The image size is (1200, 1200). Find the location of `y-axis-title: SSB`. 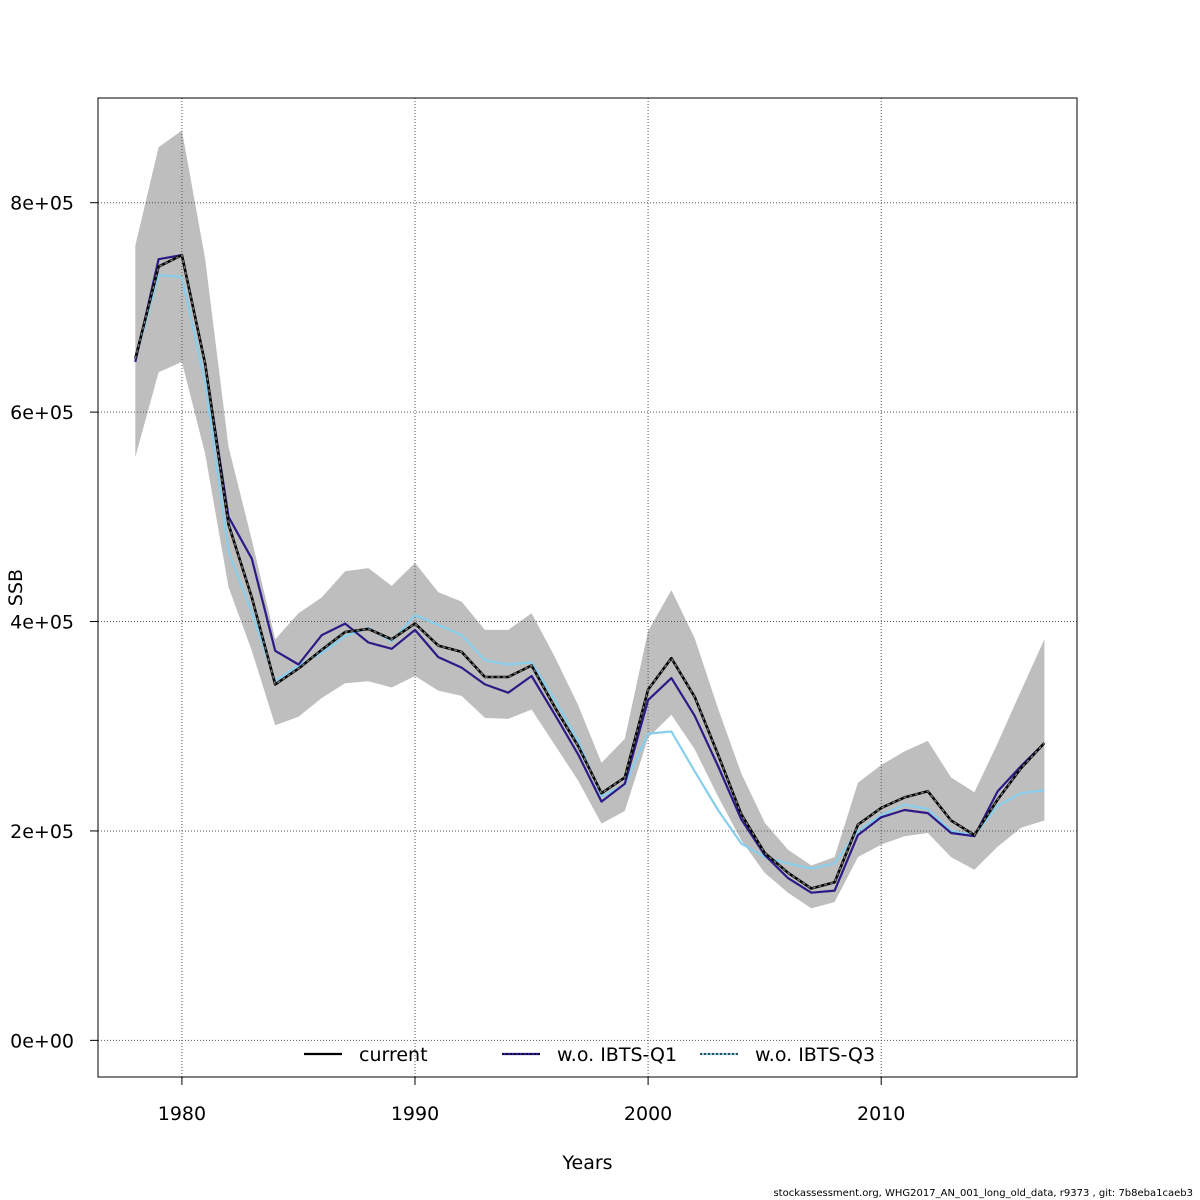

y-axis-title: SSB is located at coordinates (16, 587).